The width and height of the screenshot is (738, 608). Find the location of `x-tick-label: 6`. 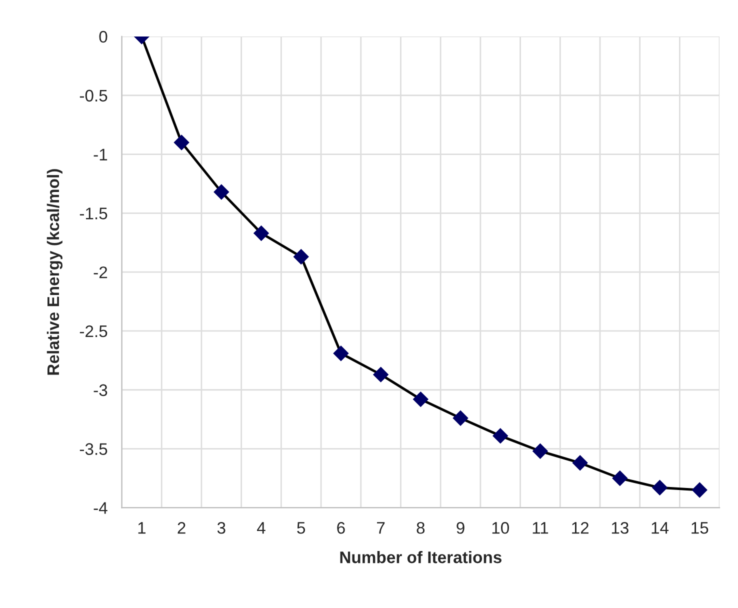

x-tick-label: 6 is located at coordinates (341, 528).